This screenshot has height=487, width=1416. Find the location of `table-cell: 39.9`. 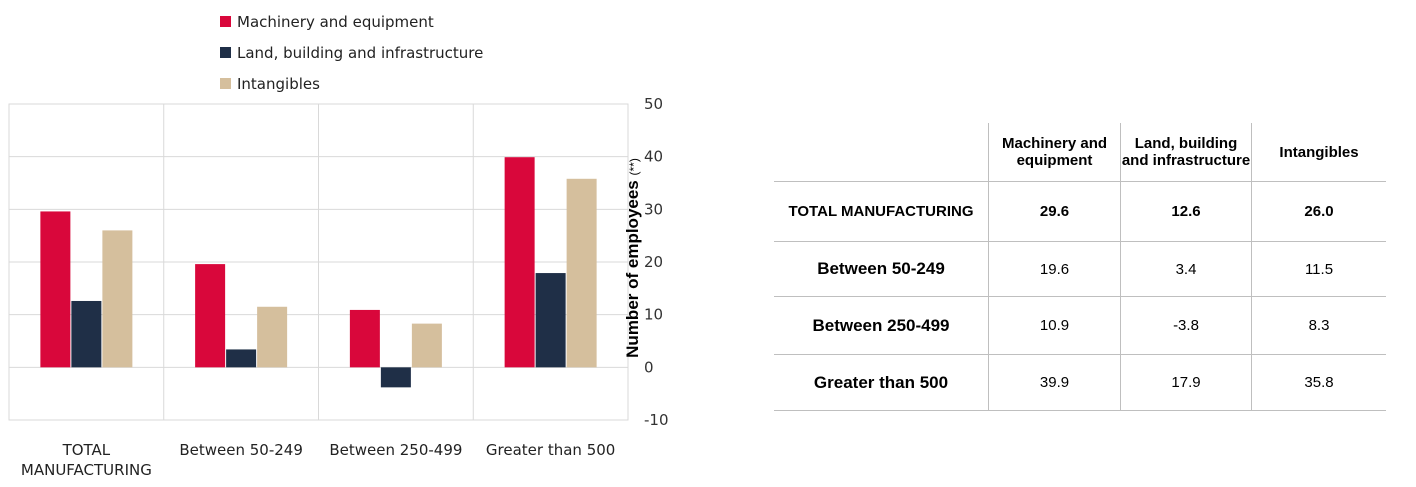

table-cell: 39.9 is located at coordinates (1054, 382).